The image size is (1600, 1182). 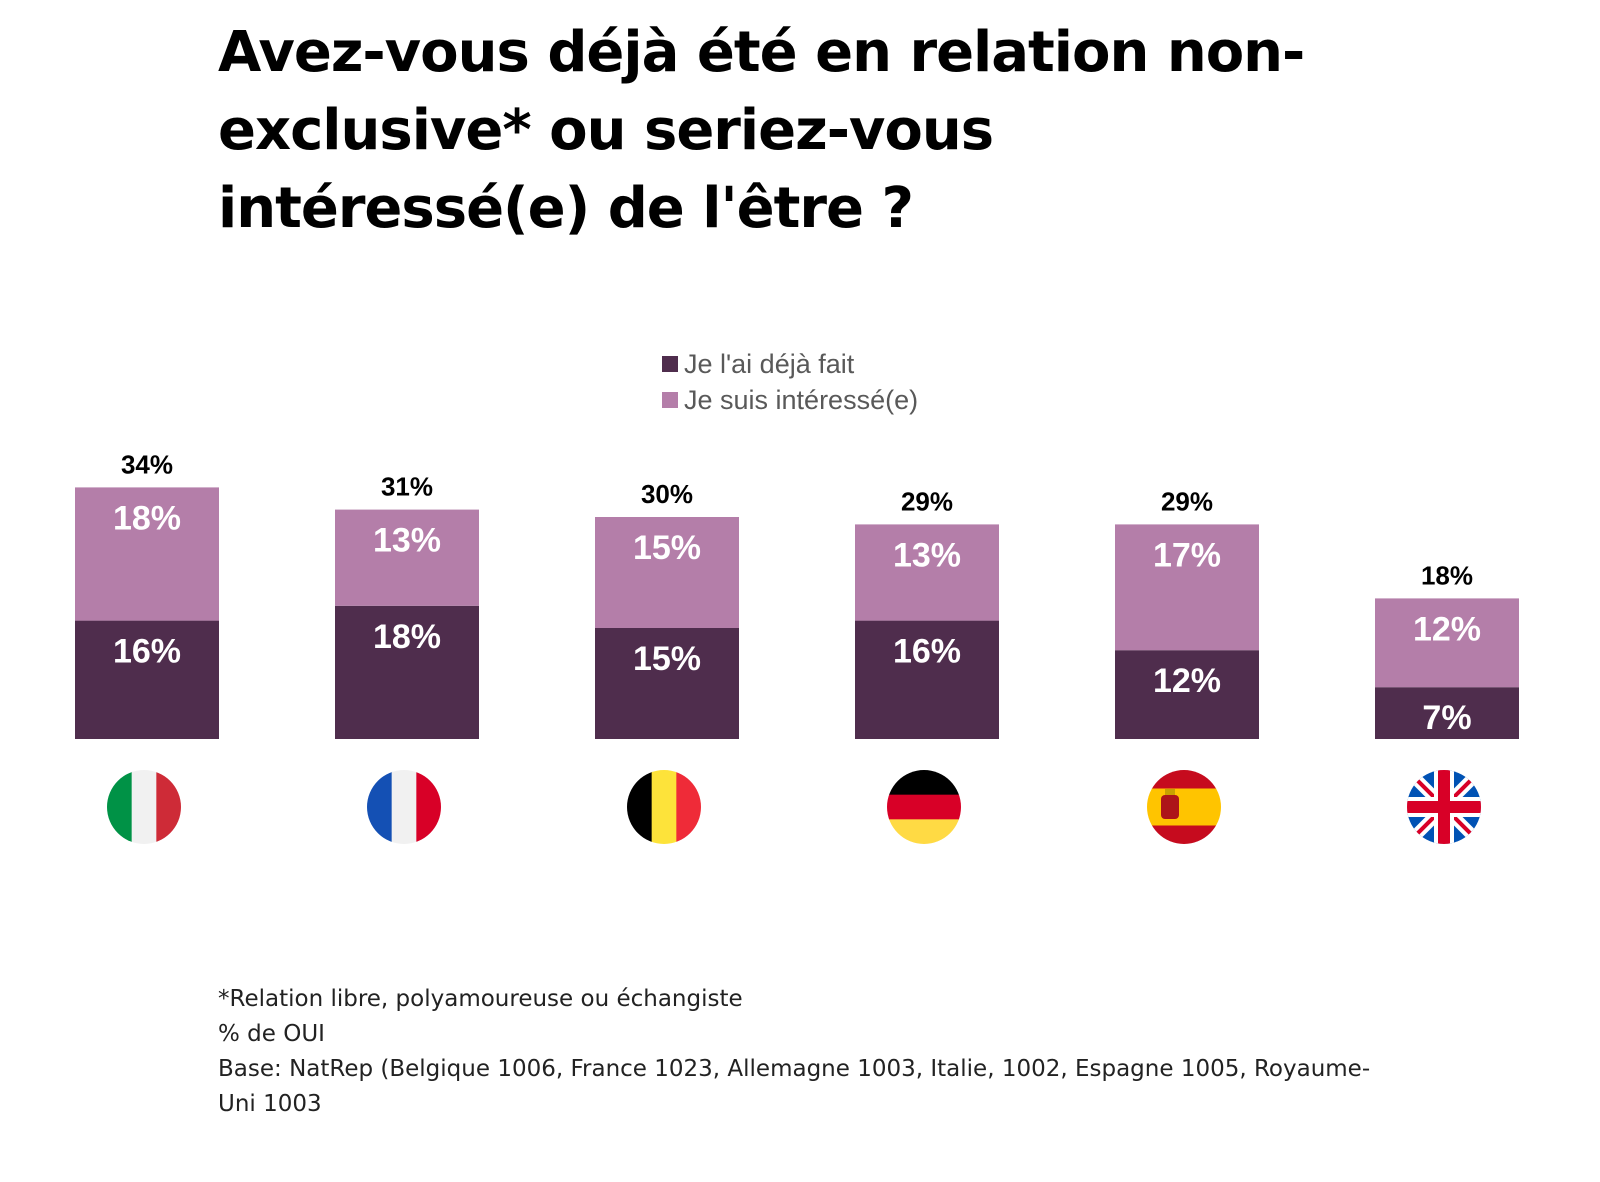 What do you see at coordinates (1170, 807) in the screenshot?
I see `spain-coat-of-arms` at bounding box center [1170, 807].